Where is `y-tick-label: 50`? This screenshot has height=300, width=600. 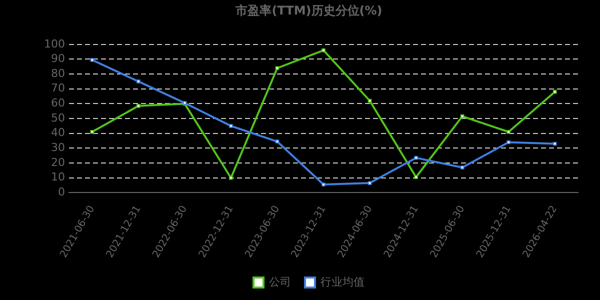 y-tick-label: 50 is located at coordinates (57, 117).